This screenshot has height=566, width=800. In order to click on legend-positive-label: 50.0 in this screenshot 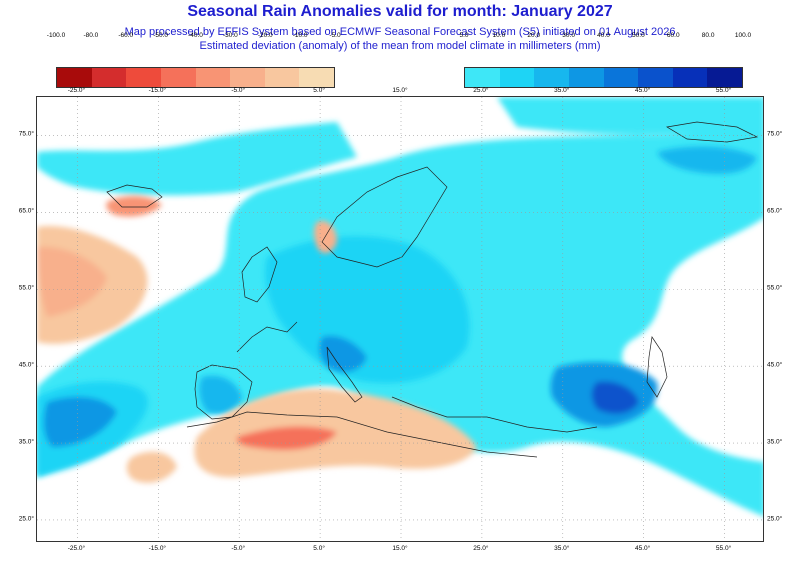, I will do `click(638, 35)`.